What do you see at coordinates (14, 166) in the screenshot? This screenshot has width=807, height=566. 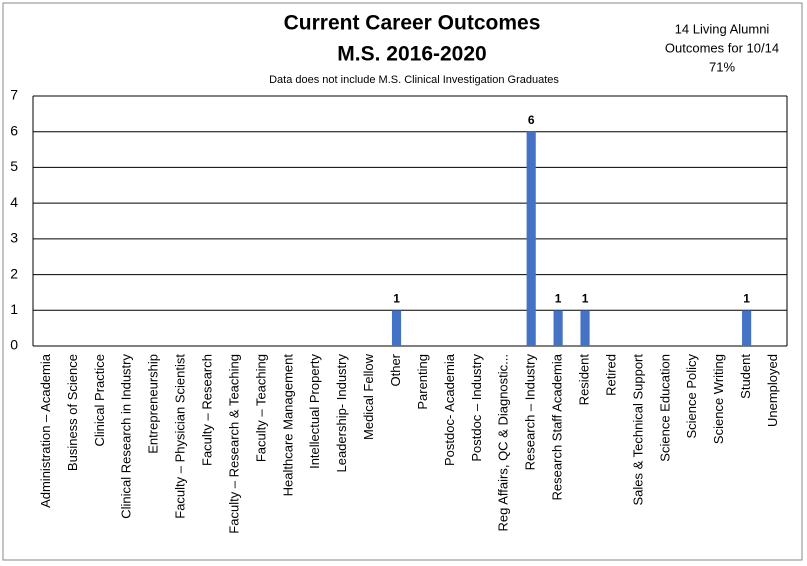 I see `y-tick-label: 5` at bounding box center [14, 166].